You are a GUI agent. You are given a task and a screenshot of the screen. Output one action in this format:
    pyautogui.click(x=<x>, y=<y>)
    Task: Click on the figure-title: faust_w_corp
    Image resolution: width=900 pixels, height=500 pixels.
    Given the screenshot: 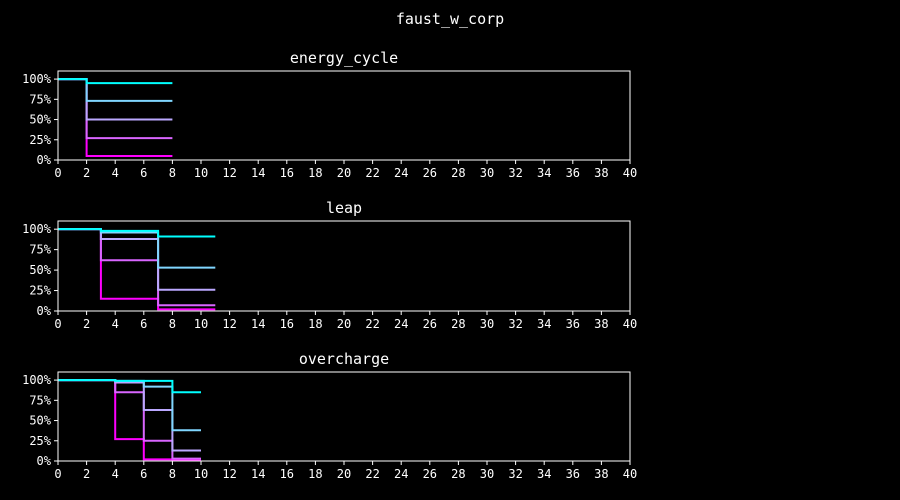 What is the action you would take?
    pyautogui.click(x=450, y=19)
    